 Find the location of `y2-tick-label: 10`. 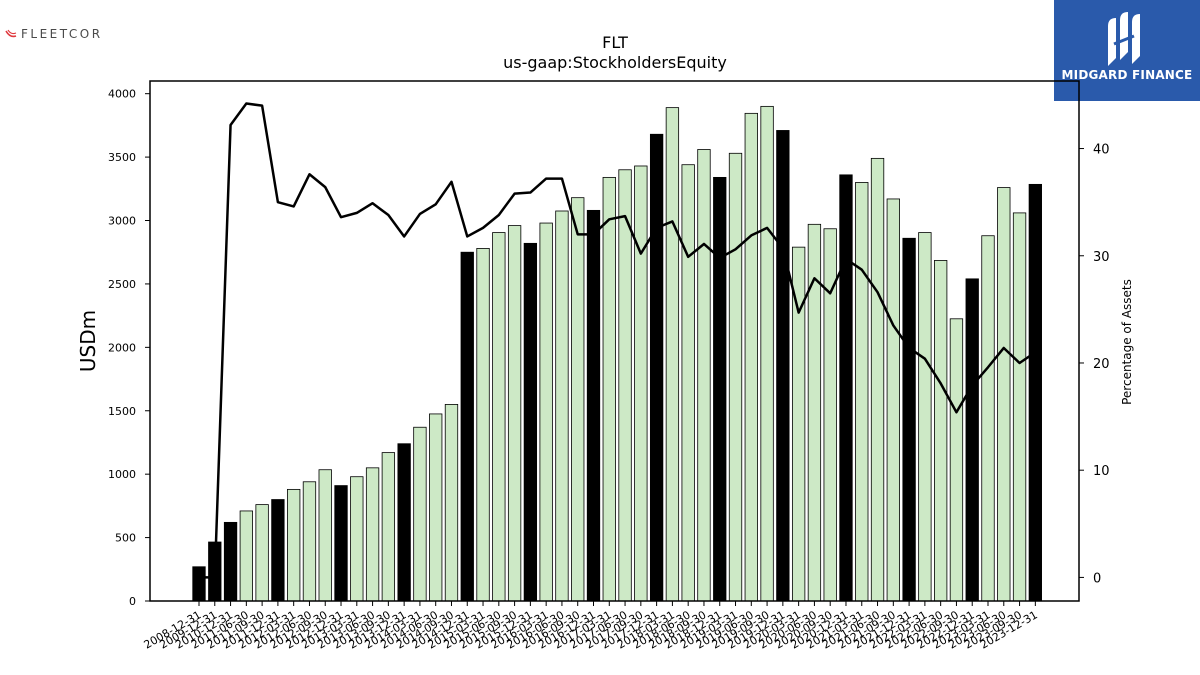

y2-tick-label: 10 is located at coordinates (1101, 471).